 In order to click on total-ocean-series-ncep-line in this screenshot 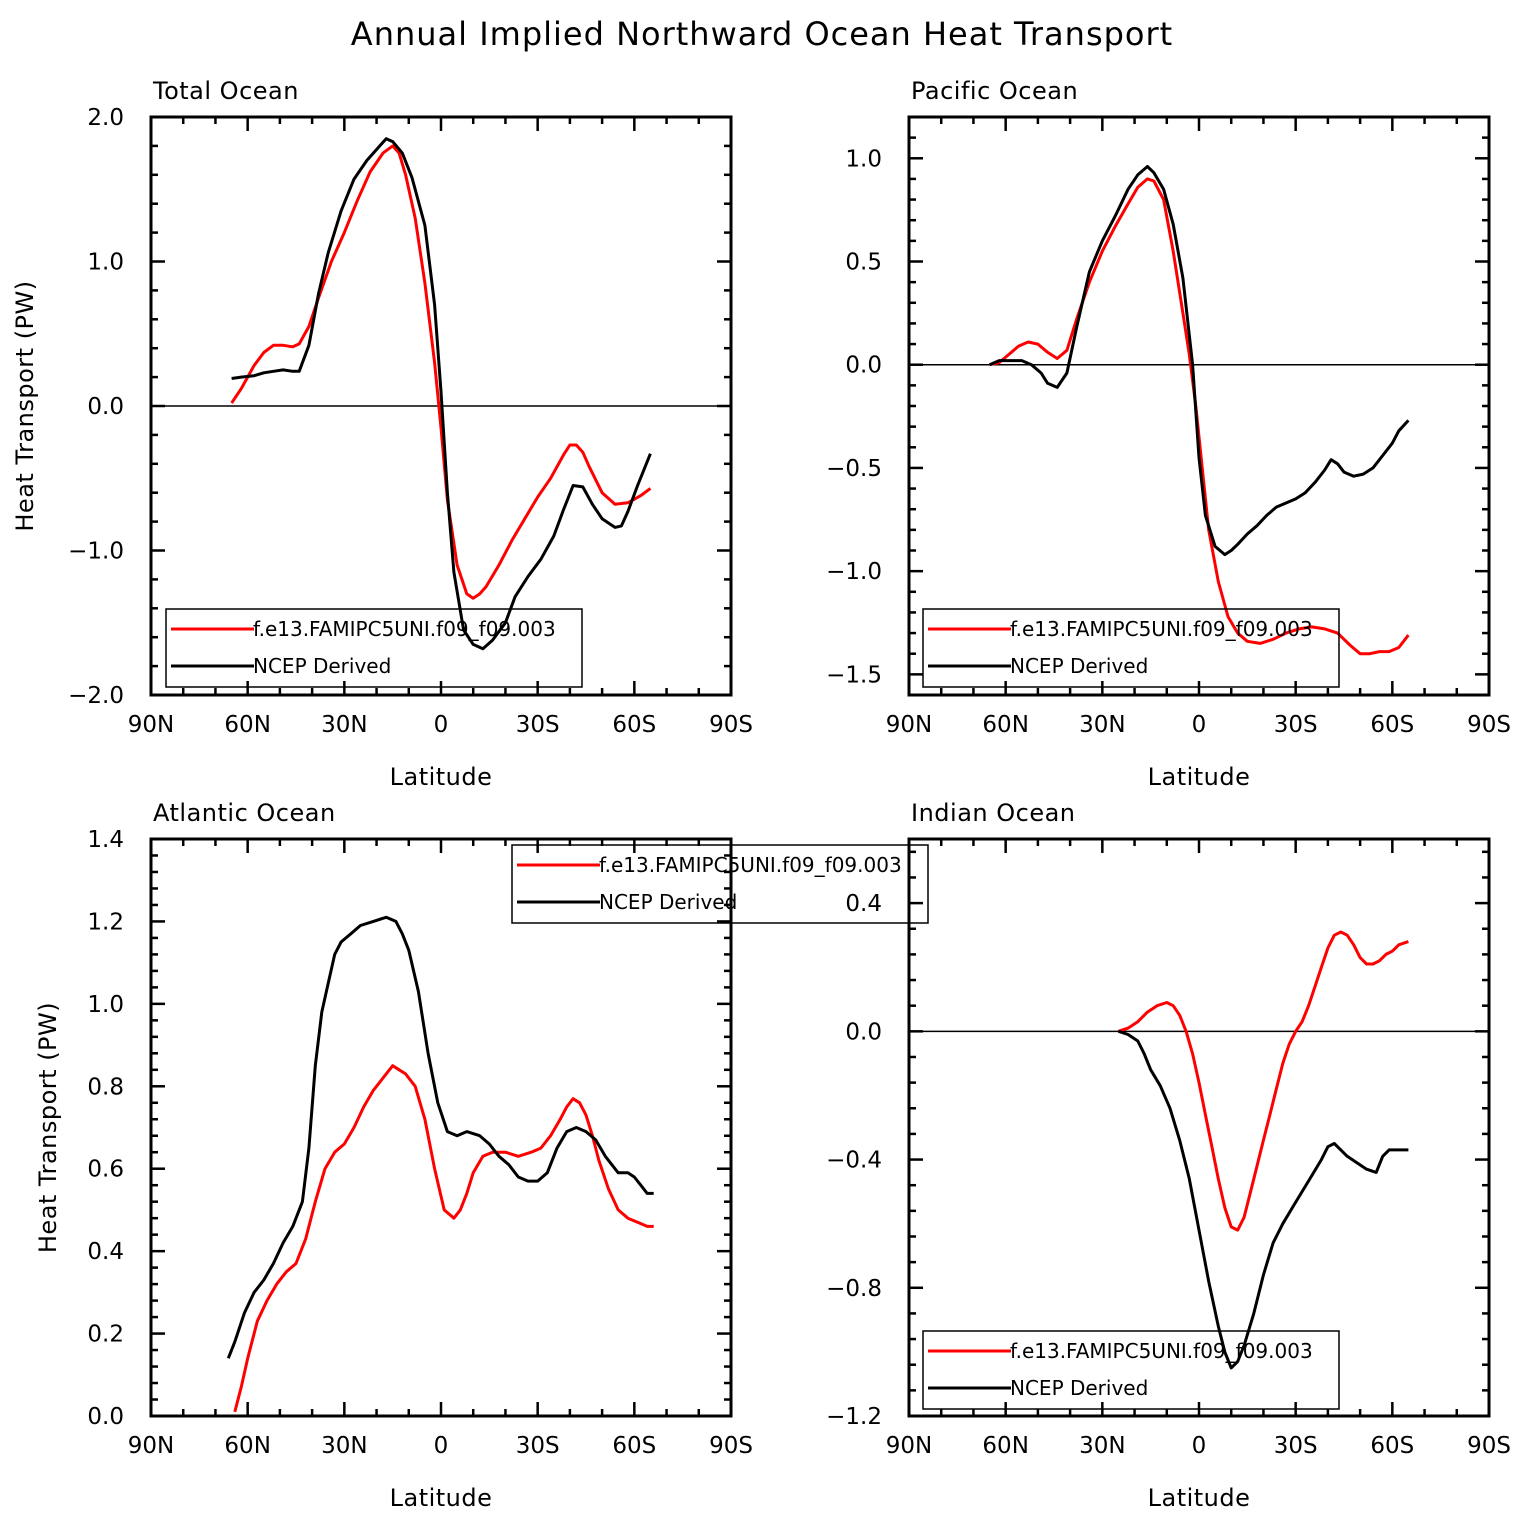, I will do `click(441, 394)`.